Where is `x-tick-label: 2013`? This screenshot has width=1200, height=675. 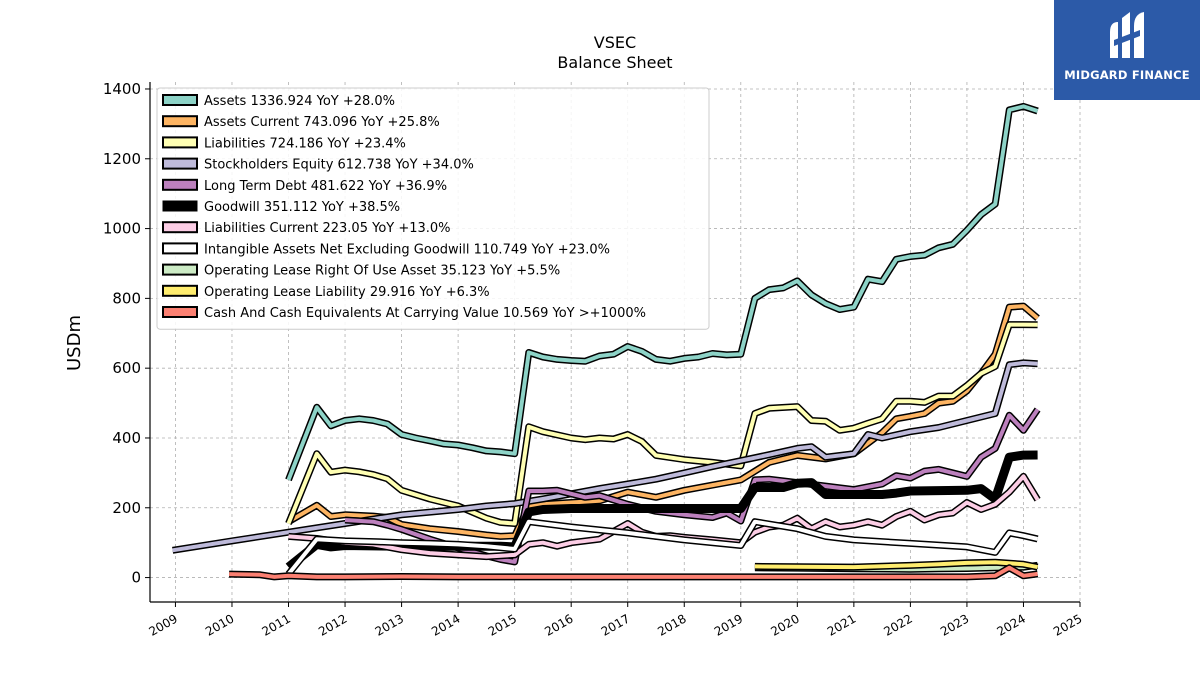 x-tick-label: 2013 is located at coordinates (389, 624).